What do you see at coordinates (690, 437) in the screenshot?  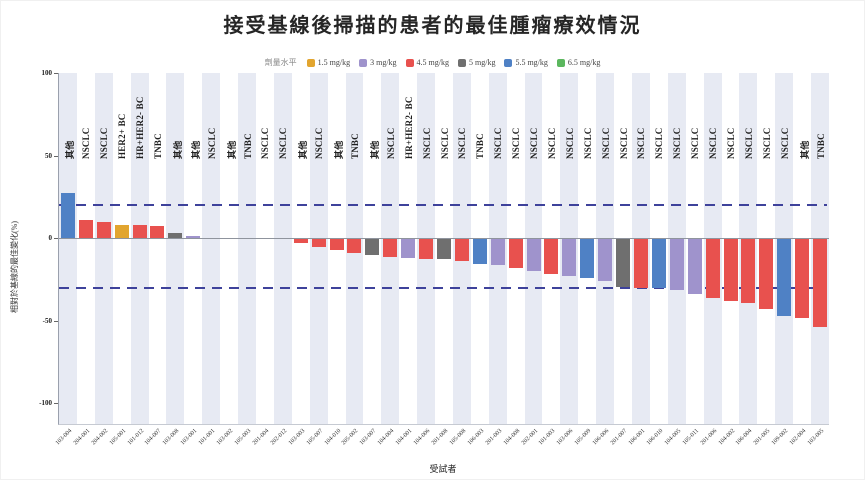 I see `subject-id-label: 105-011` at bounding box center [690, 437].